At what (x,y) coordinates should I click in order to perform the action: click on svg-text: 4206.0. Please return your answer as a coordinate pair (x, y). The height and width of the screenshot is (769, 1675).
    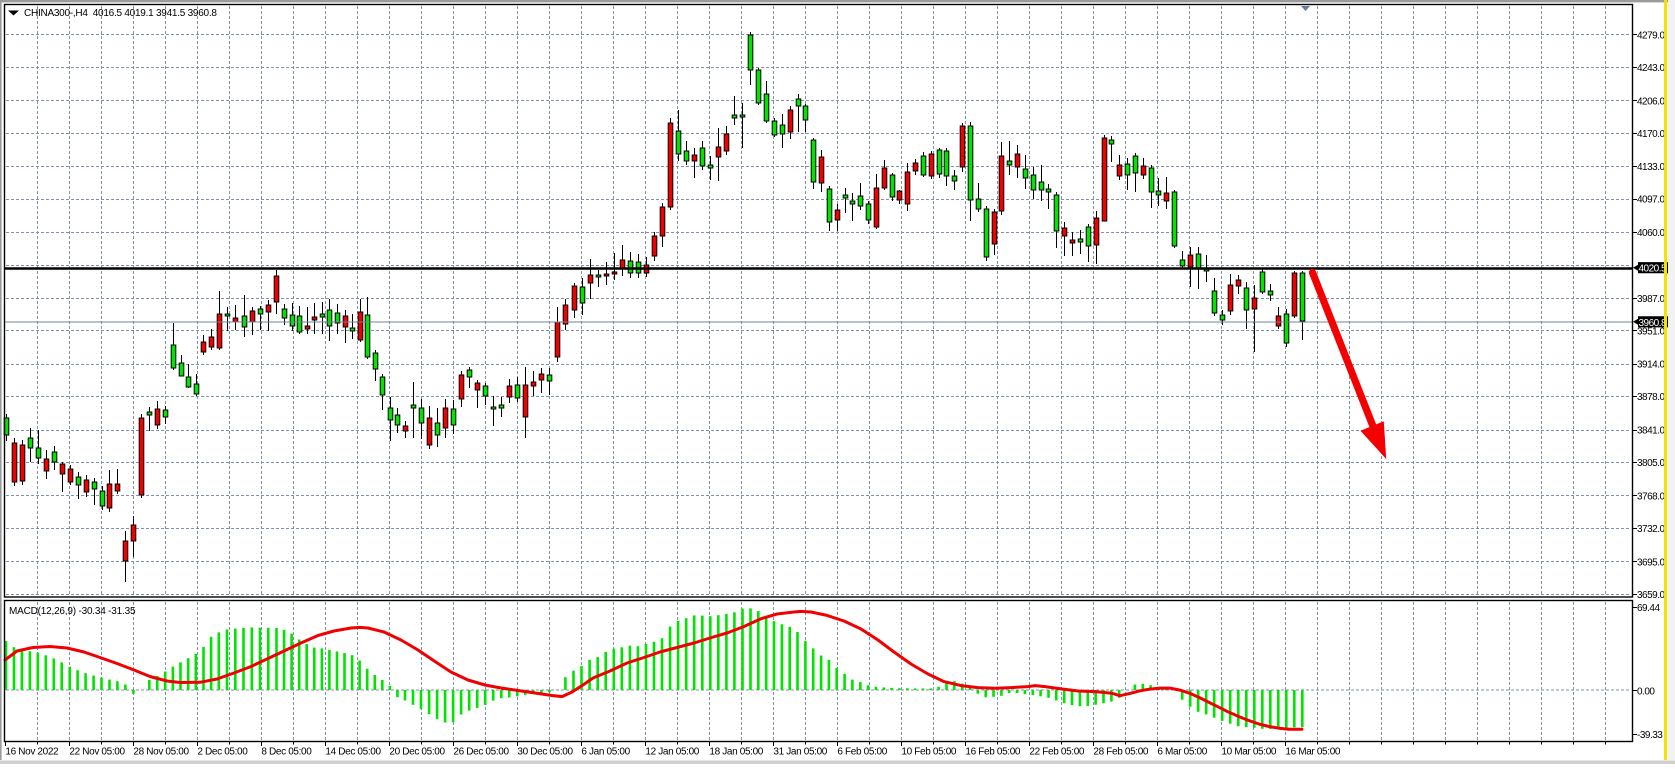
    Looking at the image, I should click on (1651, 101).